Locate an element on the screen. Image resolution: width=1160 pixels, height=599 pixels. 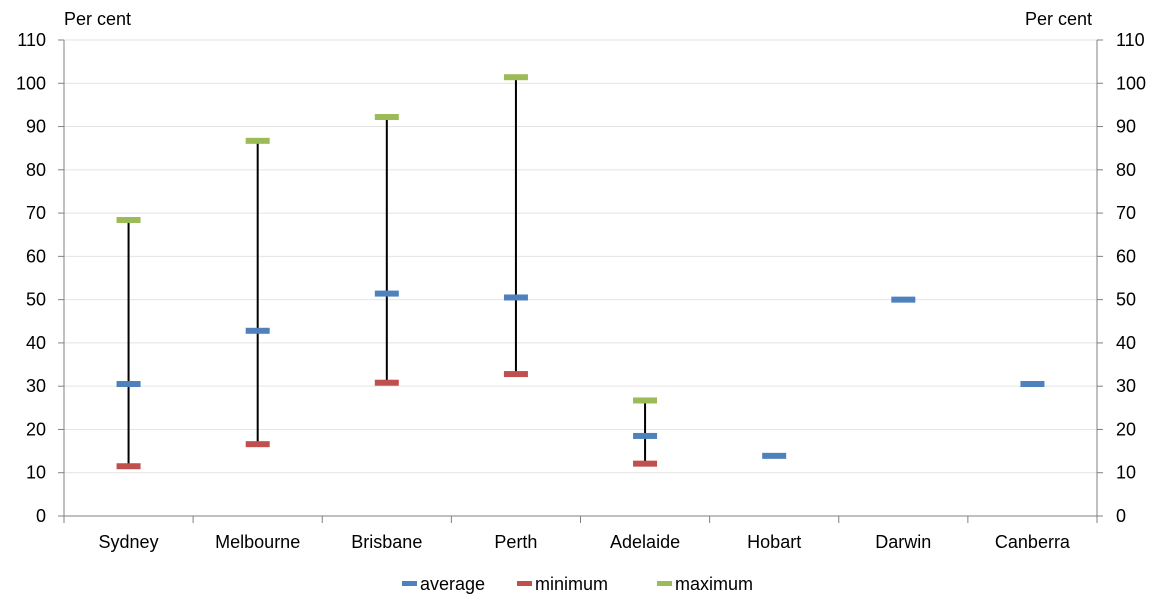
y-tick-label-right: 40 is located at coordinates (1126, 343).